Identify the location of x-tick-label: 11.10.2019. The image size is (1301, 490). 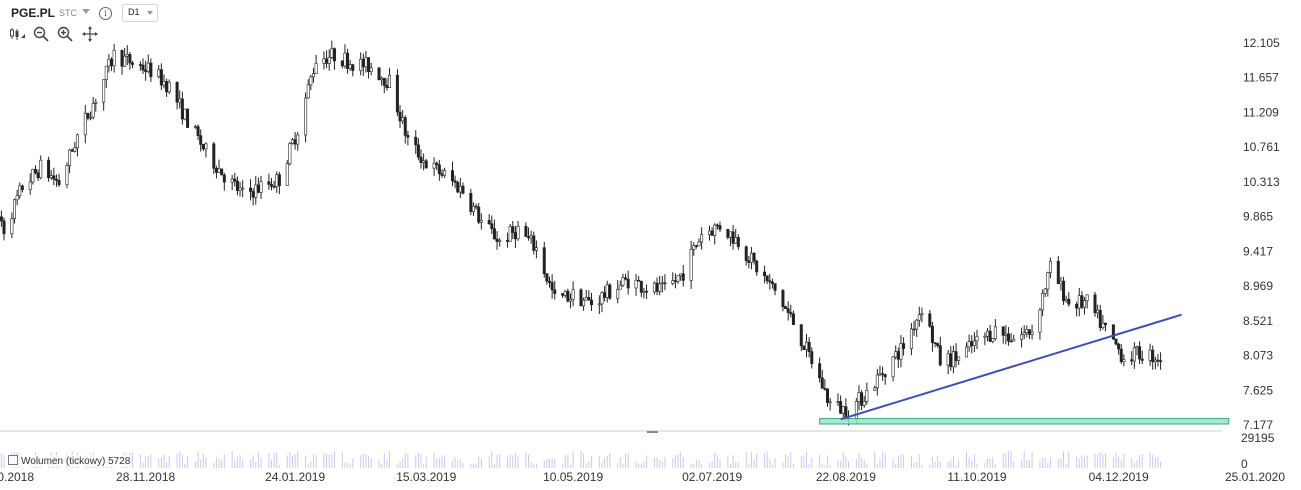
(976, 477).